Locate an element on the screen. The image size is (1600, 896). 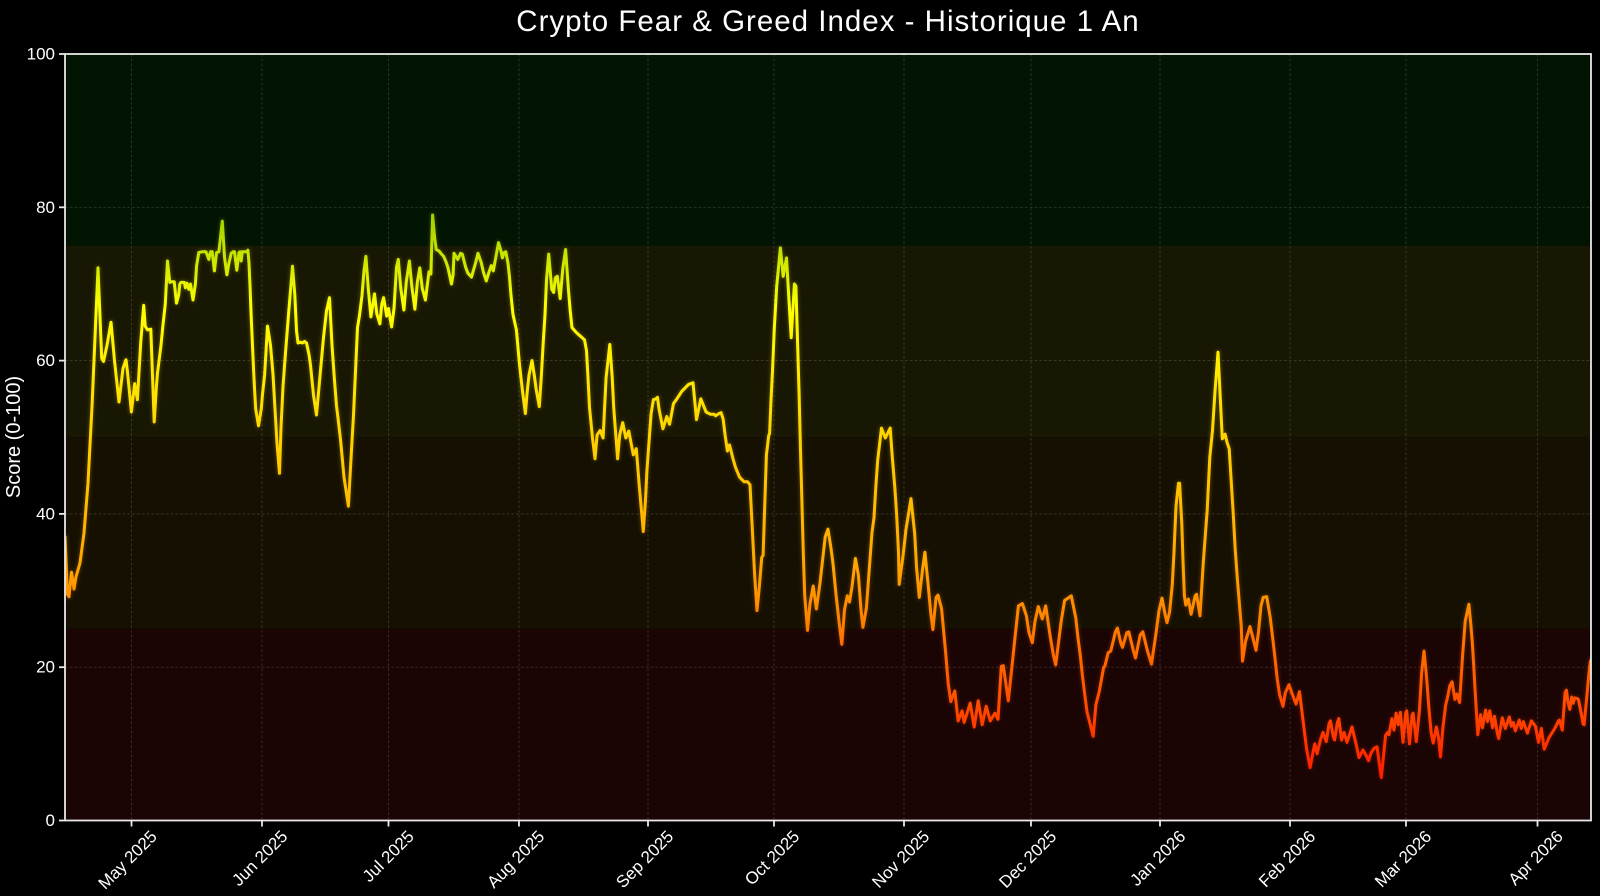
svg-text: 0 is located at coordinates (50, 820).